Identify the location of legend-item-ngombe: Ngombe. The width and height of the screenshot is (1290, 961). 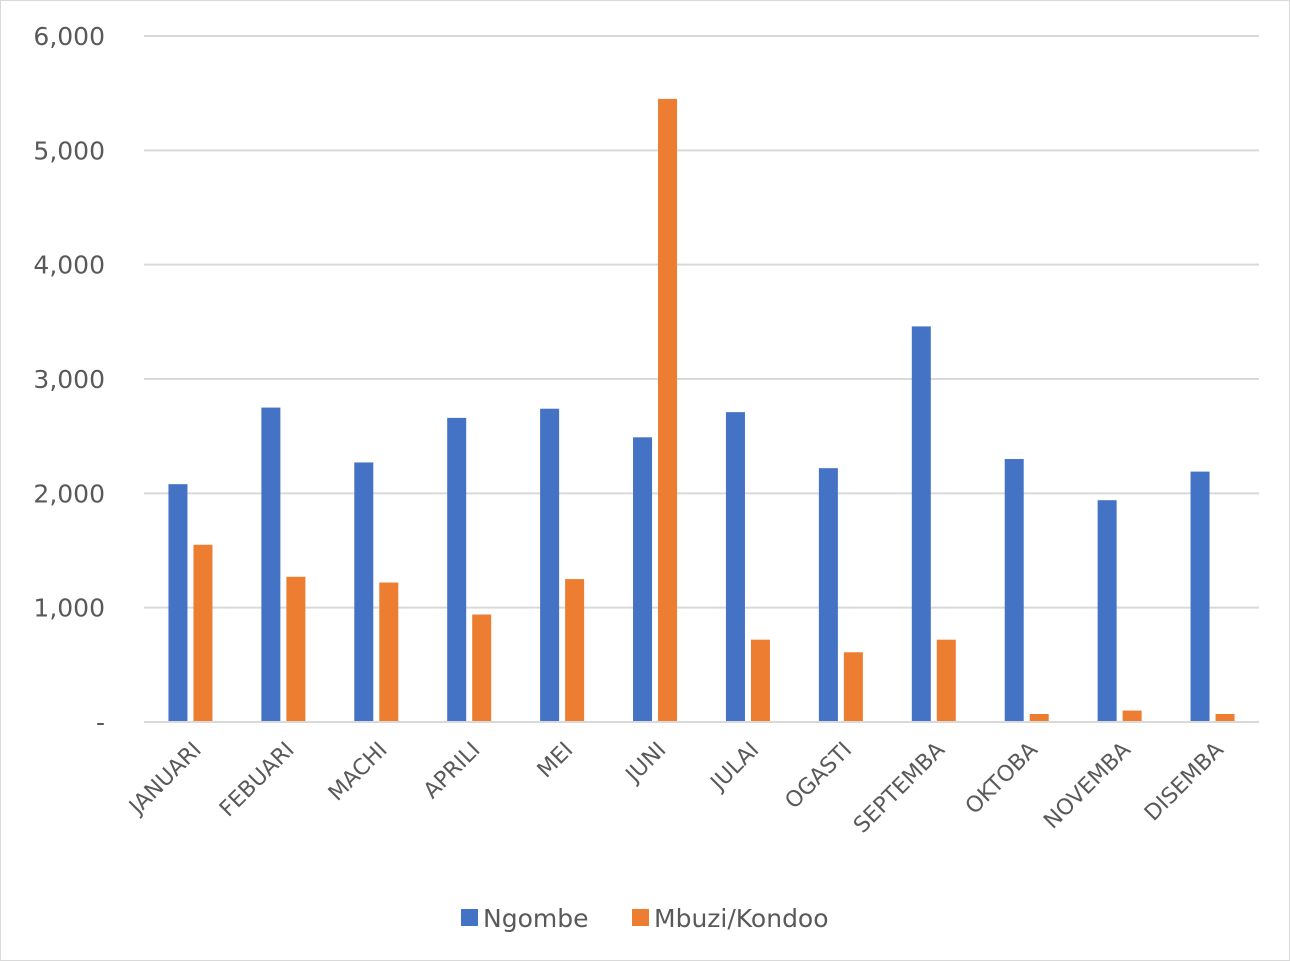
(524, 918).